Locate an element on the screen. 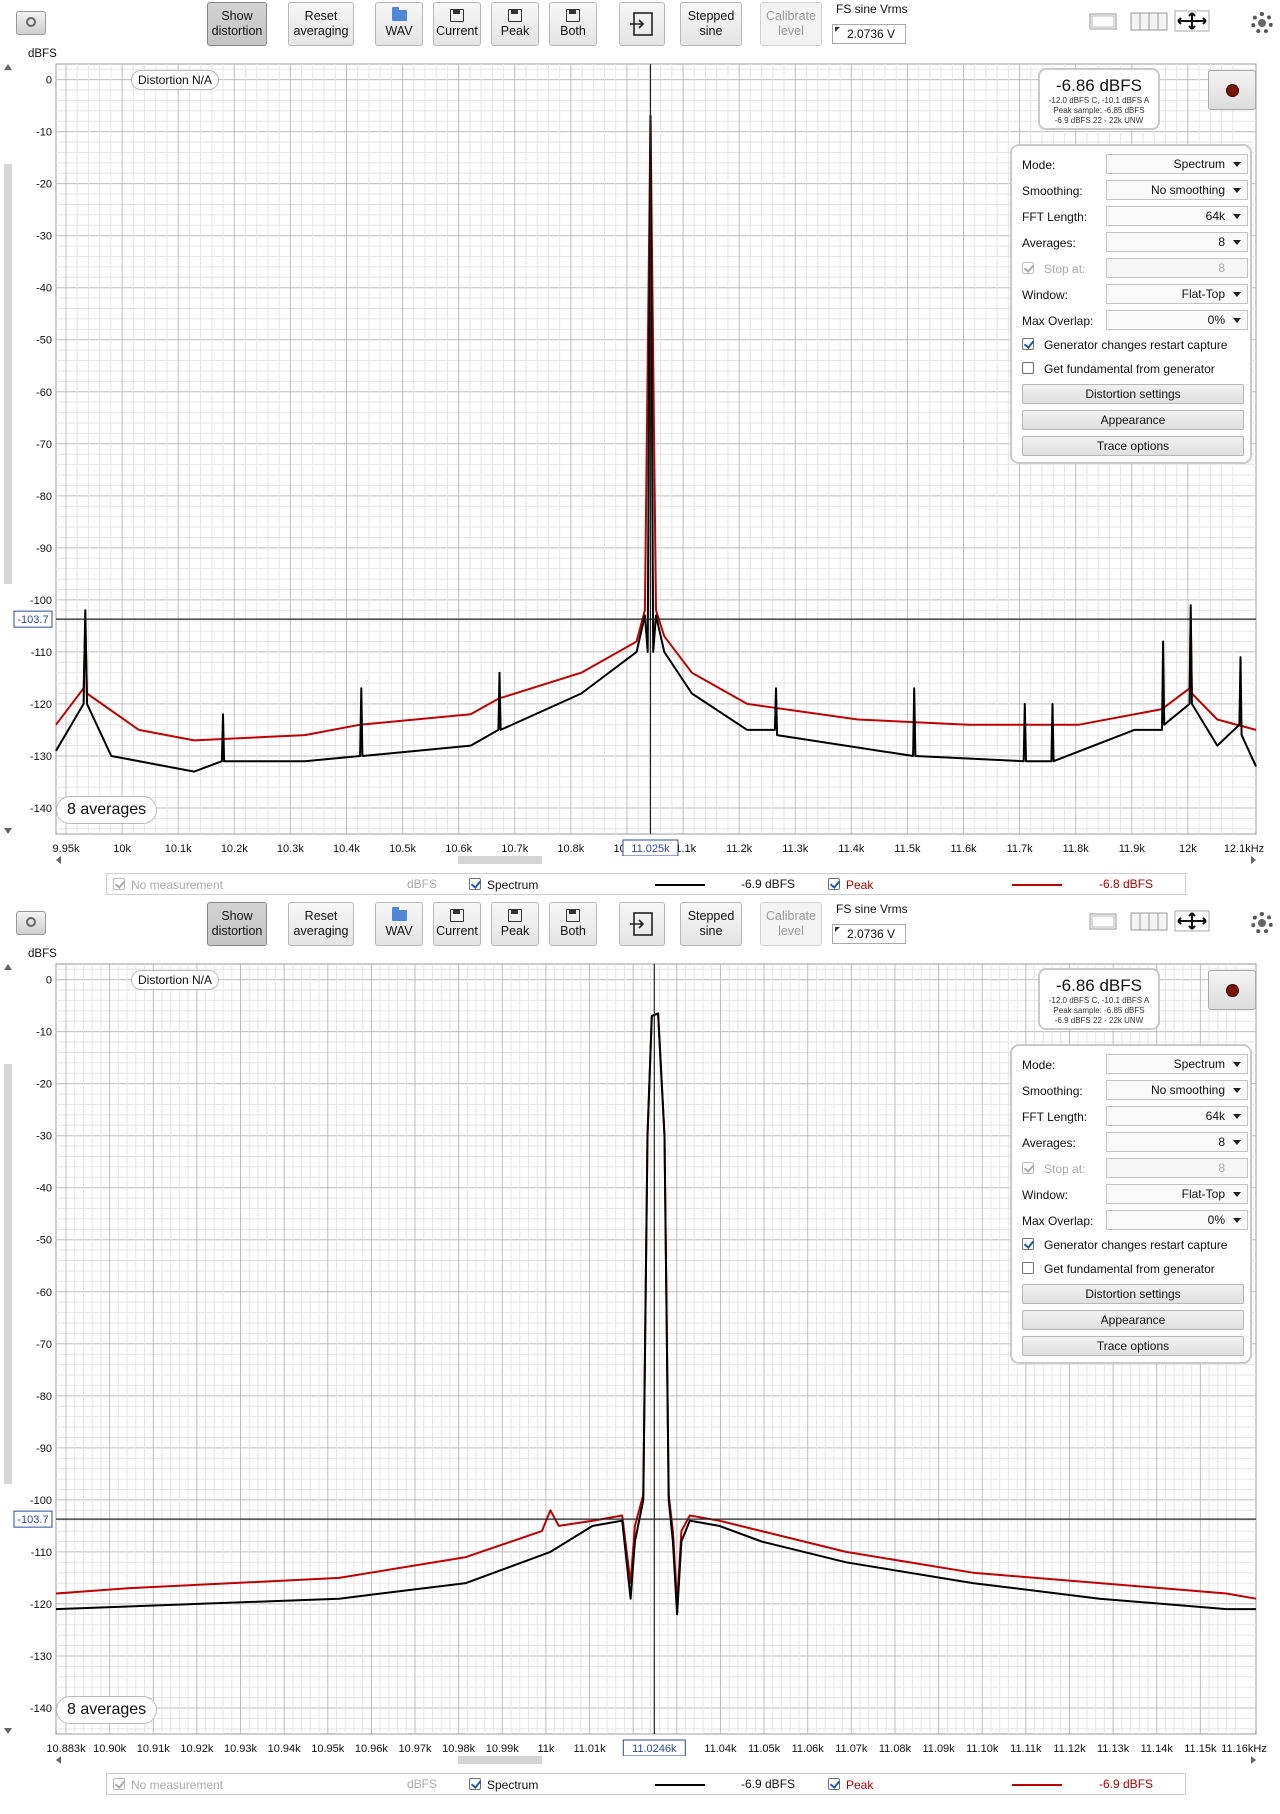  smoothing-label: Smoothing: is located at coordinates (1052, 191).